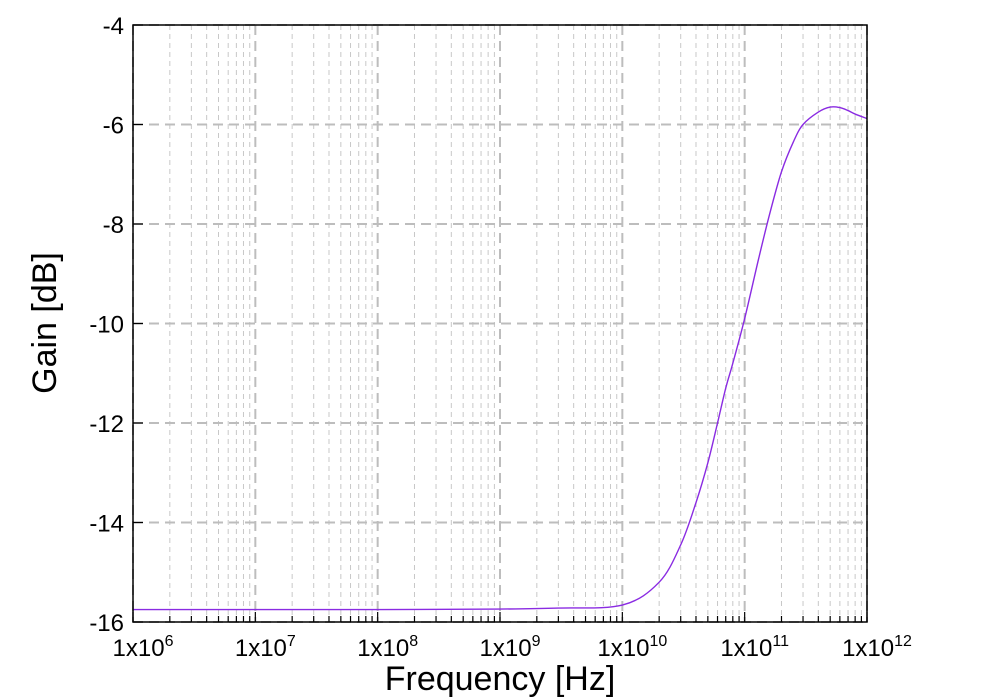 The width and height of the screenshot is (1000, 700). Describe the element at coordinates (510, 647) in the screenshot. I see `x-tick-label: 1x10⁹` at that location.